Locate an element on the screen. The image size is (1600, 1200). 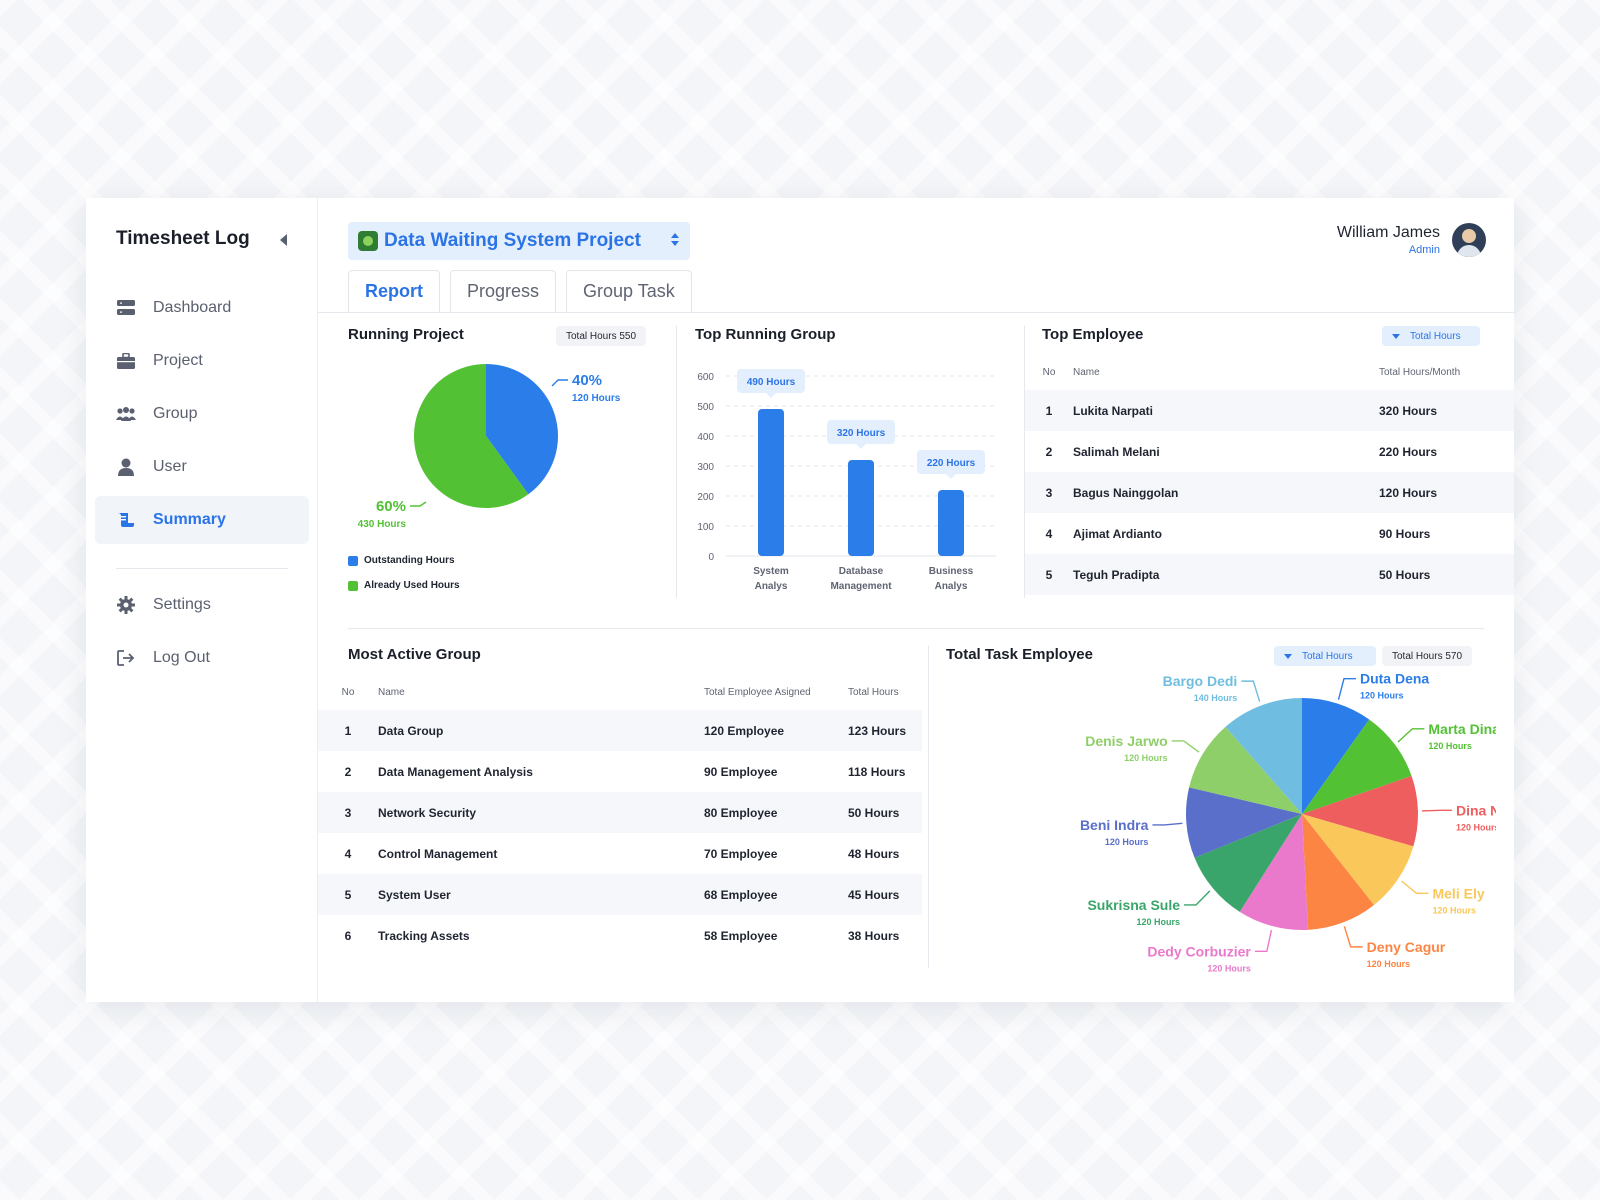
sidebar-item-label: Settings is located at coordinates (182, 604).